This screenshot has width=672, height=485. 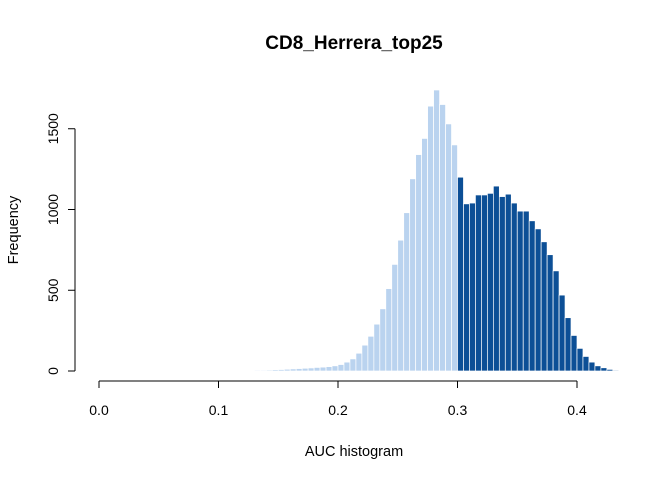 What do you see at coordinates (354, 43) in the screenshot?
I see `chart-title: CD8_Herrera_top25` at bounding box center [354, 43].